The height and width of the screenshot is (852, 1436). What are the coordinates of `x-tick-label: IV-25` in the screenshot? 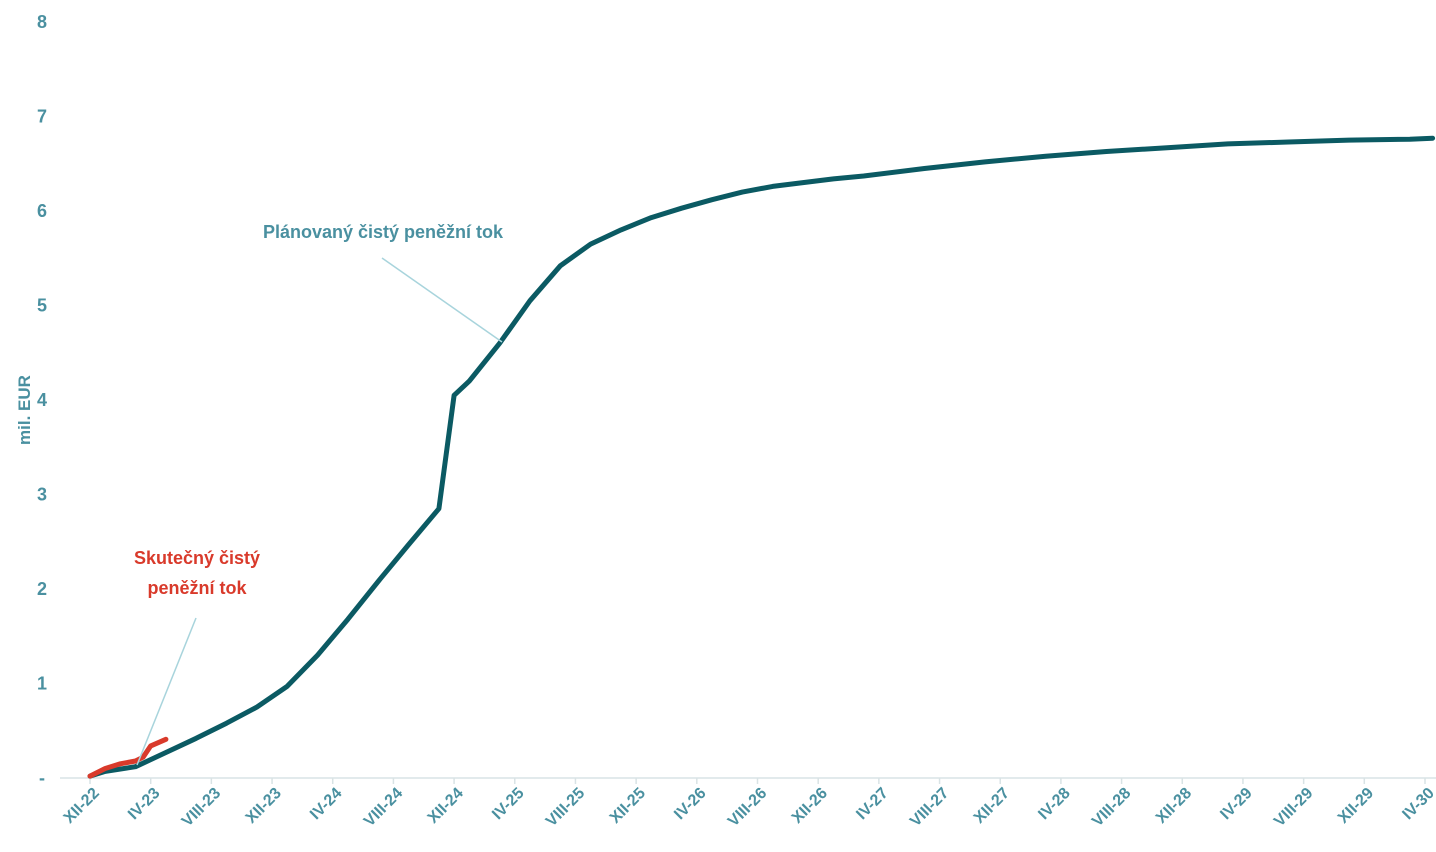 It's located at (508, 804).